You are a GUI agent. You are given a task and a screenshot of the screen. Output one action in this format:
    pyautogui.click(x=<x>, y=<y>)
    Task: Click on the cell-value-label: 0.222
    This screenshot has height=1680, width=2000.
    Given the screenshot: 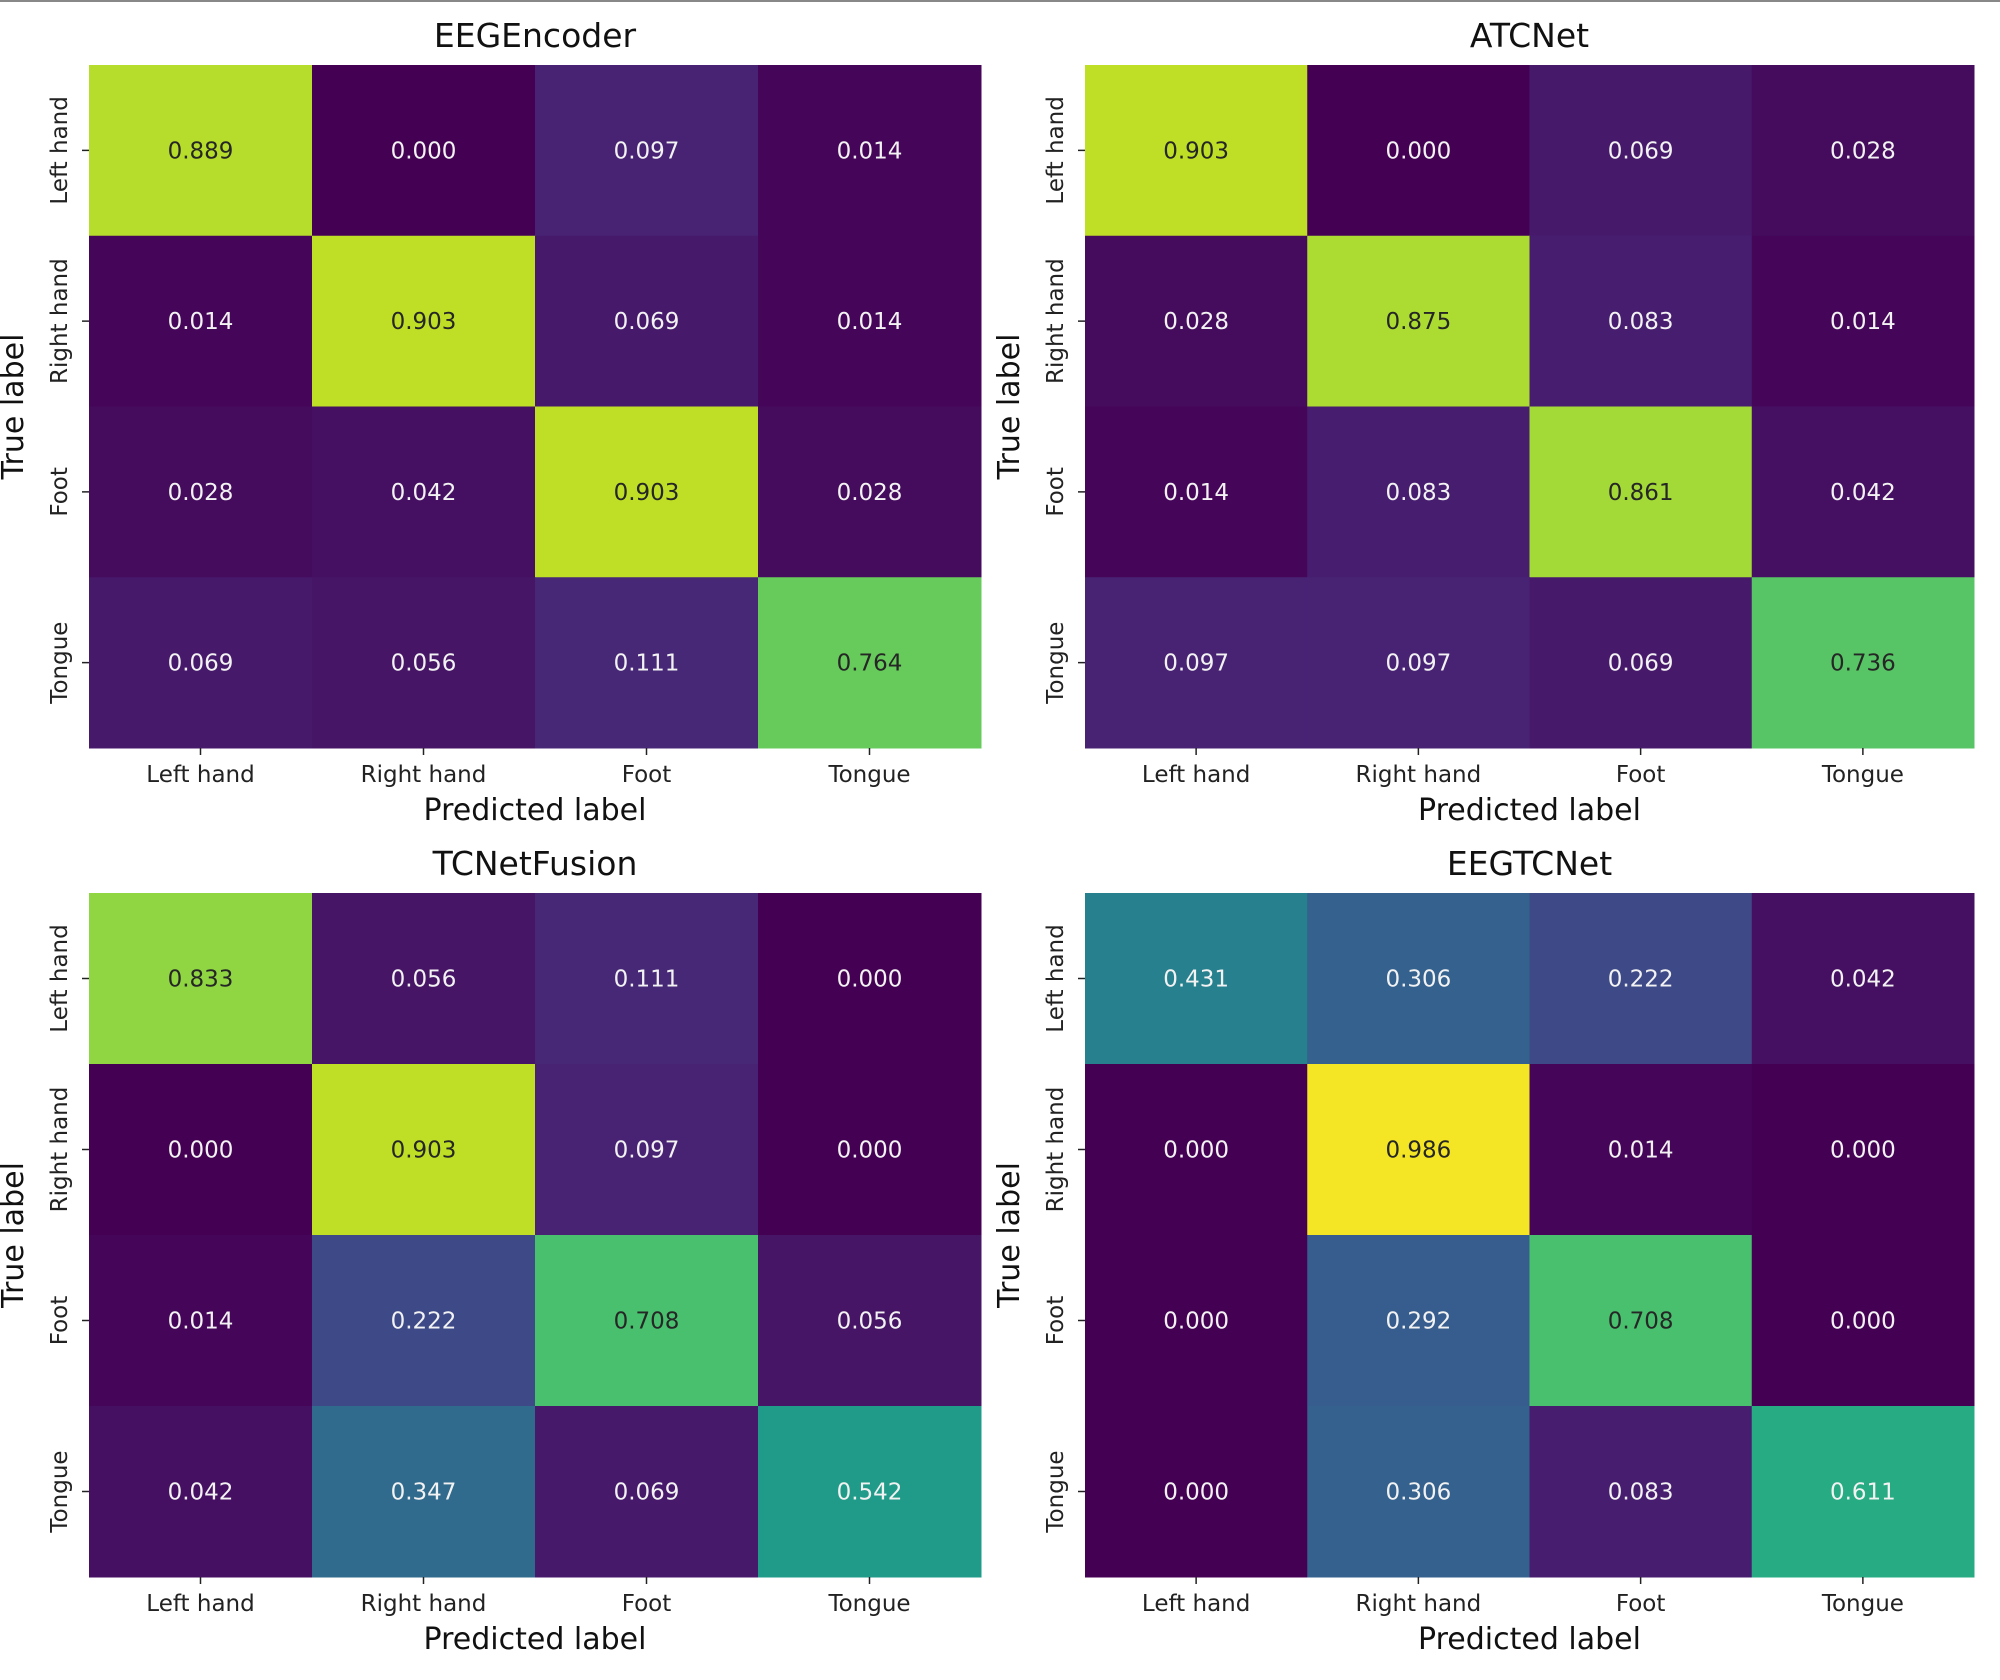 What is the action you would take?
    pyautogui.click(x=1641, y=980)
    